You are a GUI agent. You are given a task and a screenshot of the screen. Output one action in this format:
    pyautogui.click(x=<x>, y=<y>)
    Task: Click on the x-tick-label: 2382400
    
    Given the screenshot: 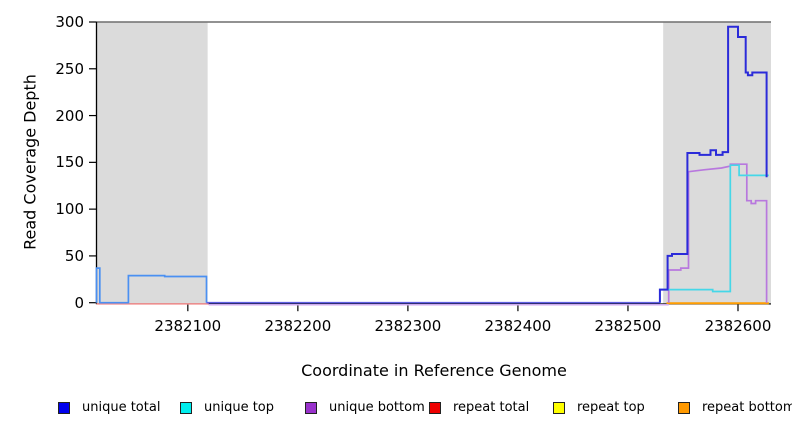 What is the action you would take?
    pyautogui.click(x=518, y=326)
    